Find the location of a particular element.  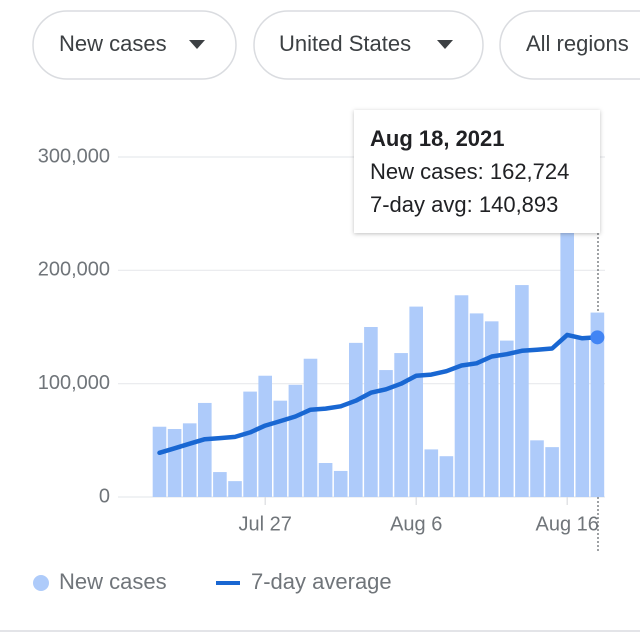

x-tick-label: Jul 27 is located at coordinates (265, 524).